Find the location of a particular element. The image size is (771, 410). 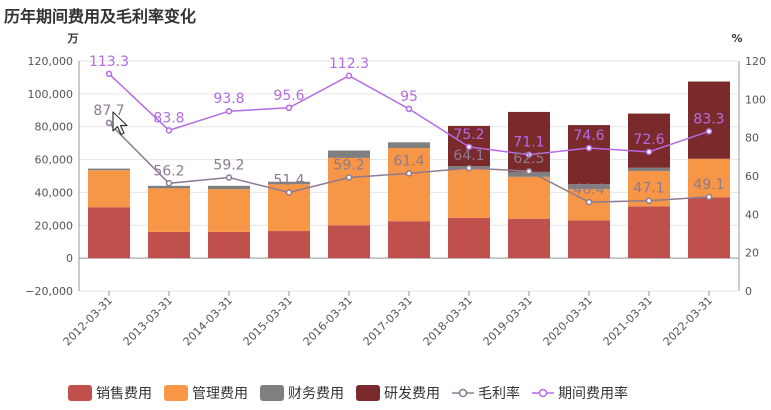

legend-label: 财务费用 is located at coordinates (316, 394).